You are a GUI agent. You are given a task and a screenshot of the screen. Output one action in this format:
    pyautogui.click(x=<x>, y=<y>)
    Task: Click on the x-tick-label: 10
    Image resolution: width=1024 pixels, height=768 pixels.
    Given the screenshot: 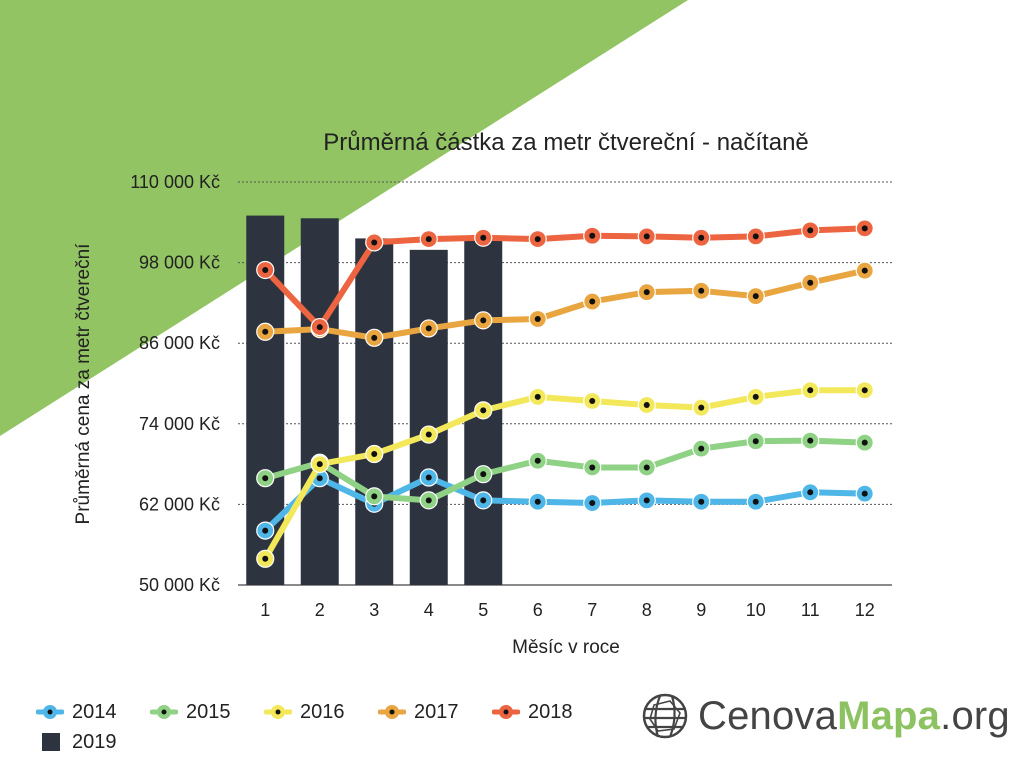 What is the action you would take?
    pyautogui.click(x=756, y=610)
    